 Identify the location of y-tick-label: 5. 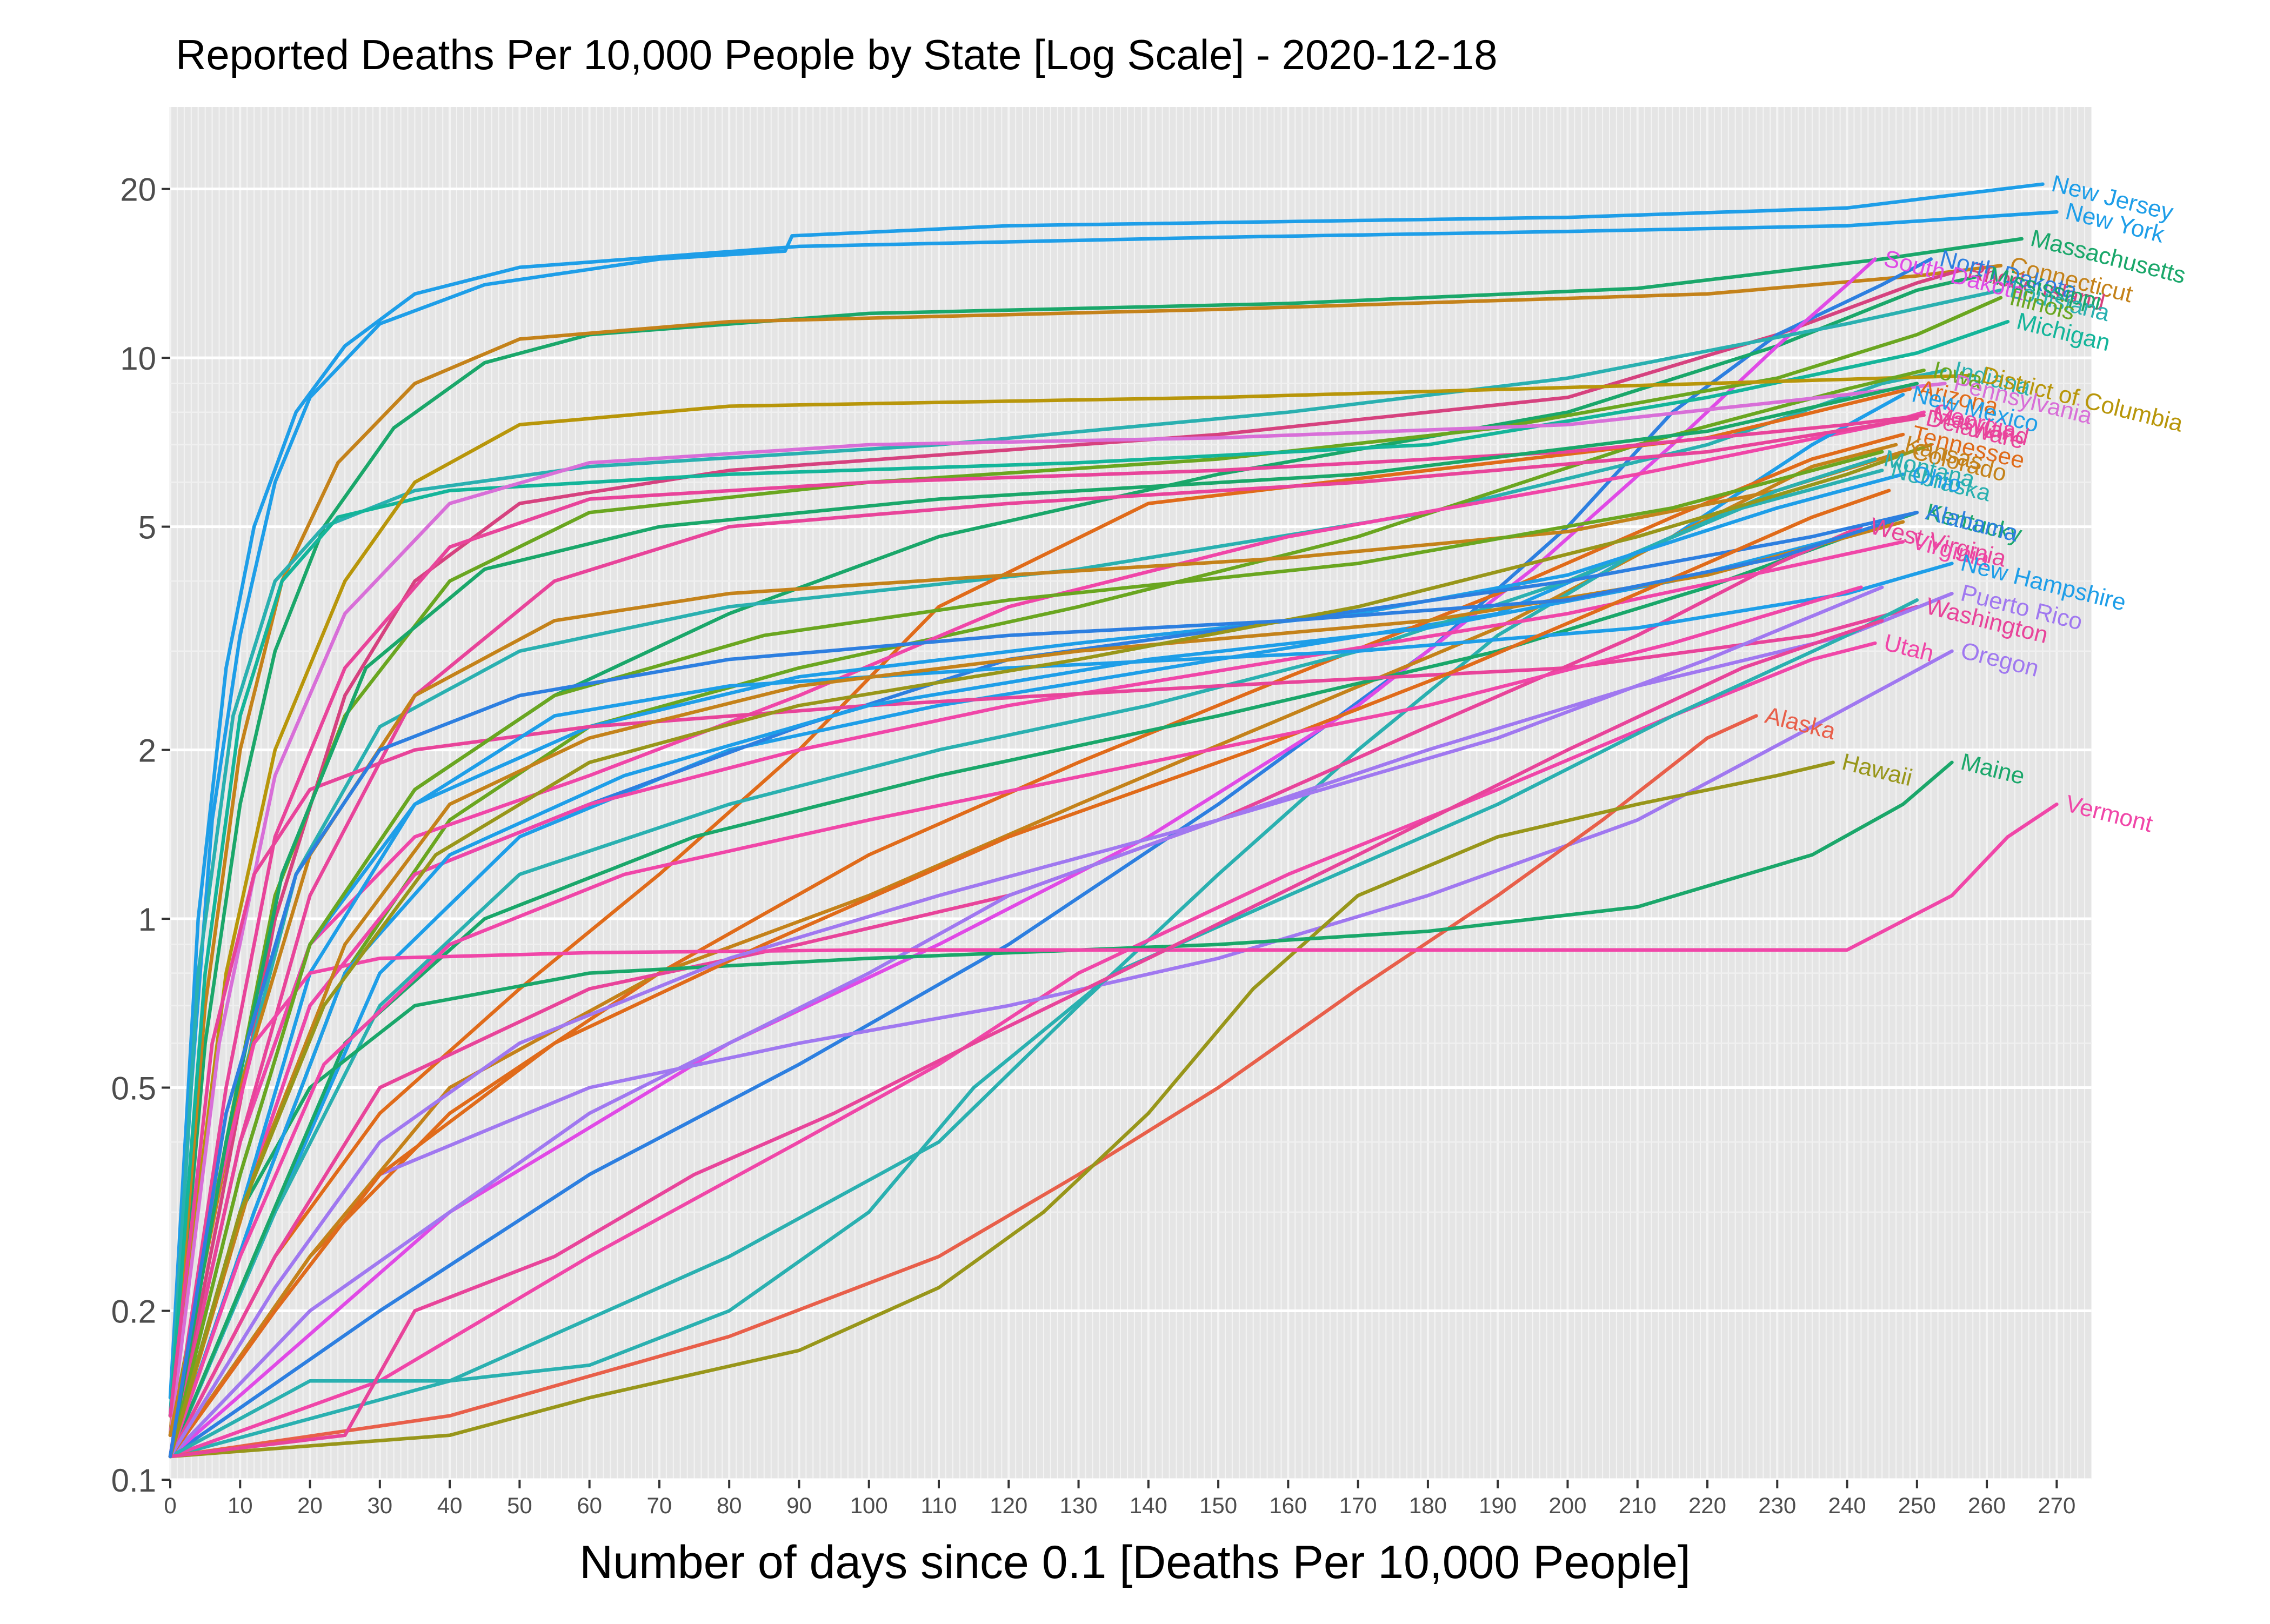
(147, 528).